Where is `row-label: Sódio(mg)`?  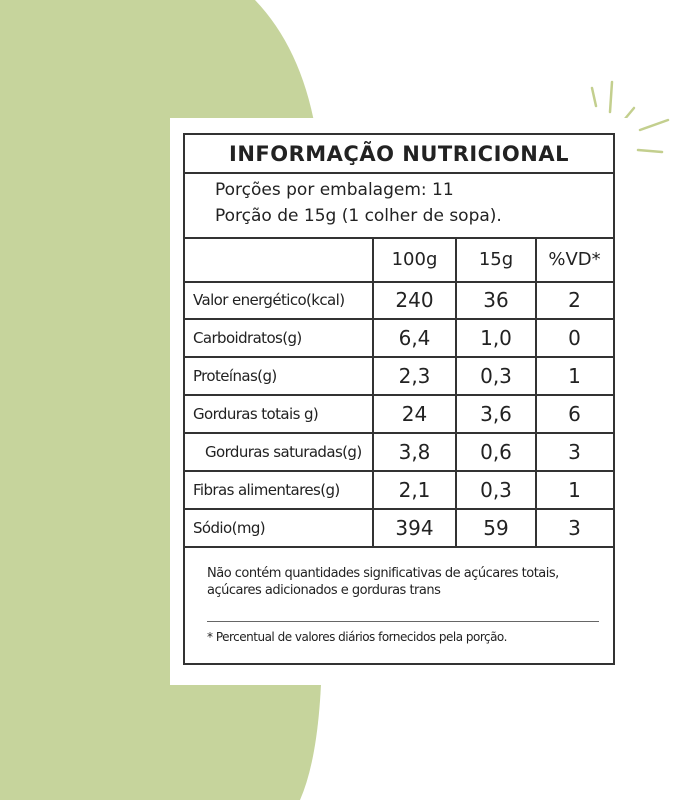 row-label: Sódio(mg) is located at coordinates (229, 528).